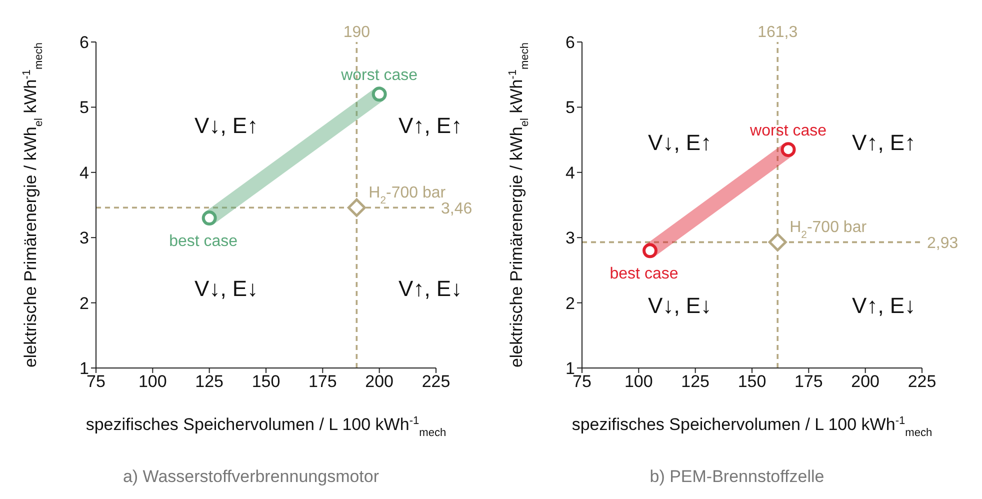  What do you see at coordinates (737, 477) in the screenshot?
I see `text: b) PEM-Brennstoffzelle` at bounding box center [737, 477].